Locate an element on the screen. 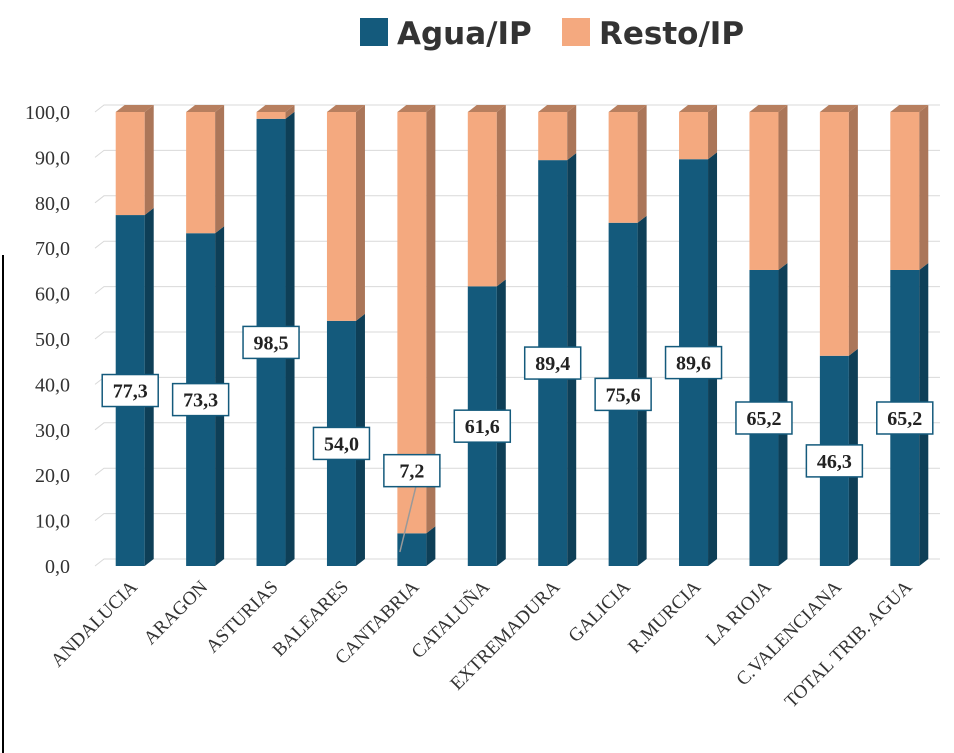 Image resolution: width=954 pixels, height=753 pixels. y-tick-label: 80,0 is located at coordinates (52, 204).